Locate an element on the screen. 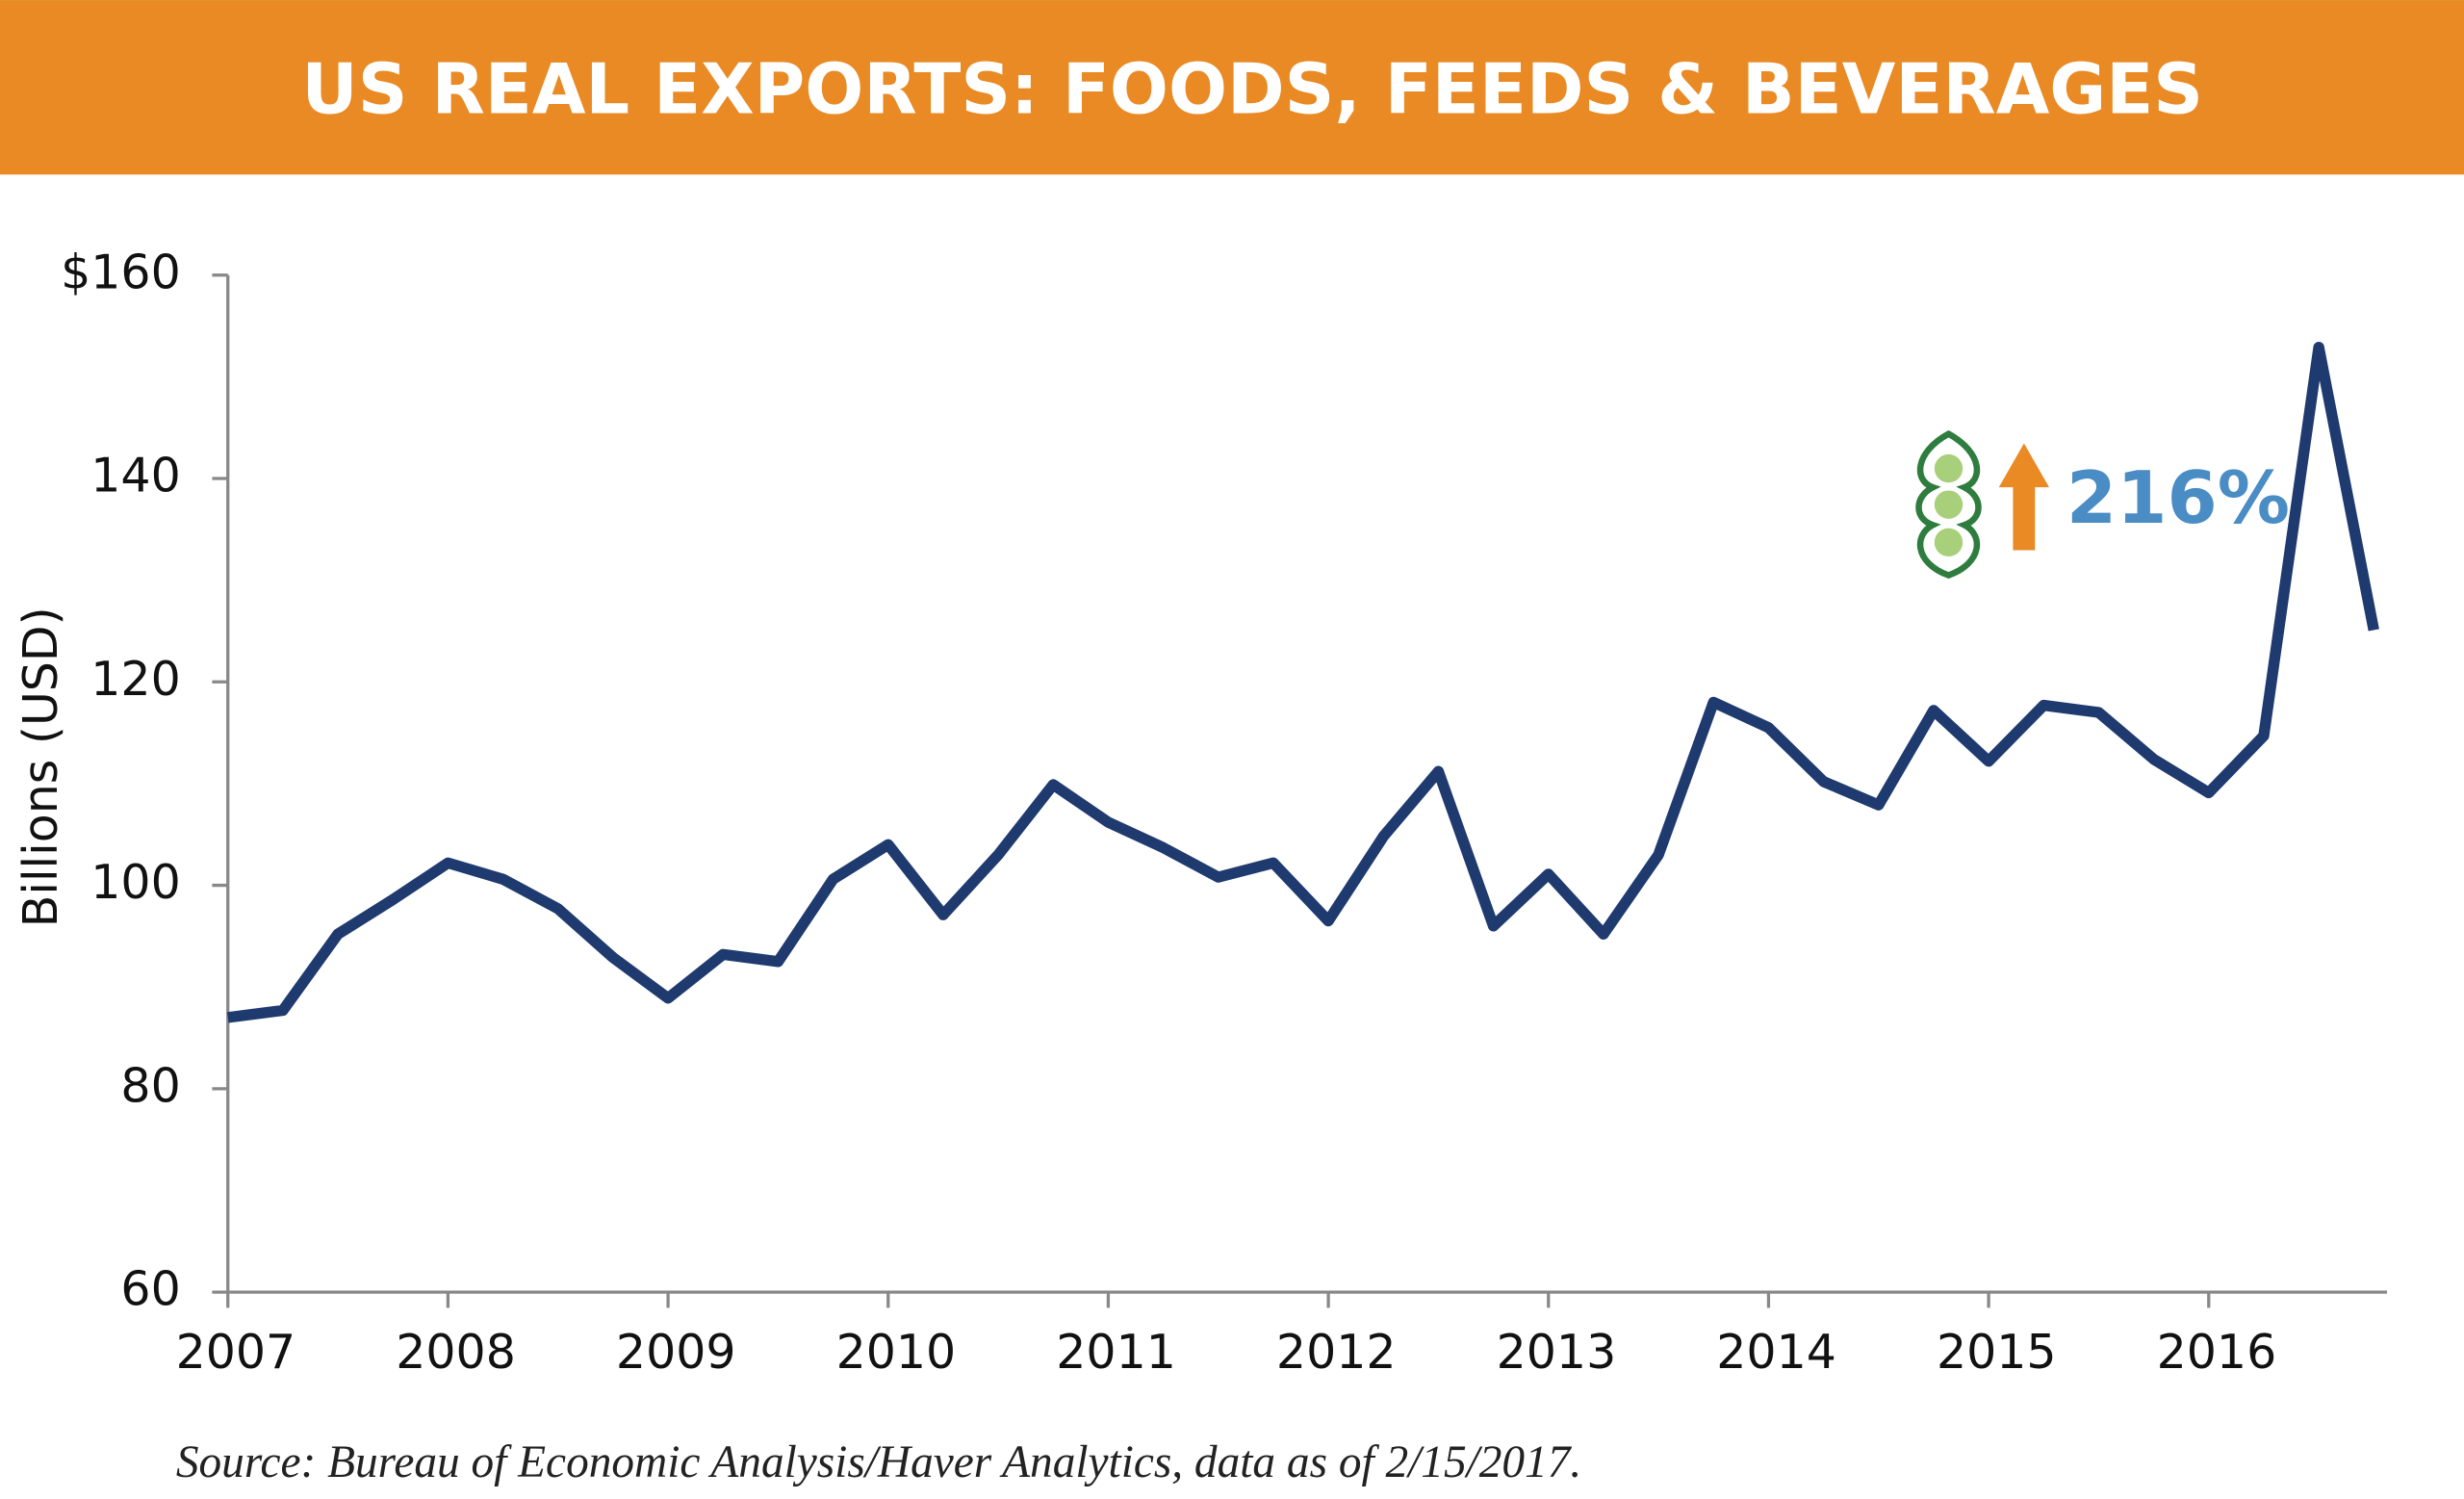  y-tick-label: $160 is located at coordinates (121, 272).